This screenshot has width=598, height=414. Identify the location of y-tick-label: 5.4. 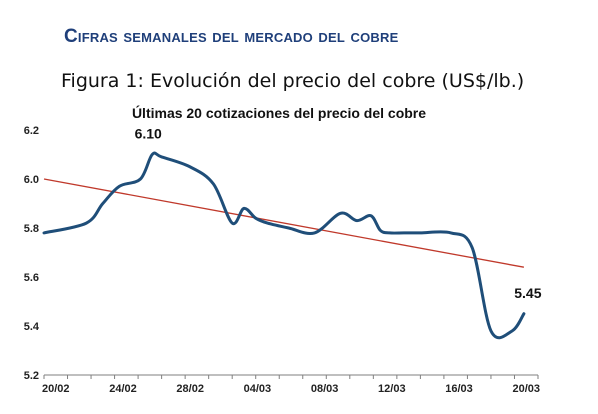
(32, 327).